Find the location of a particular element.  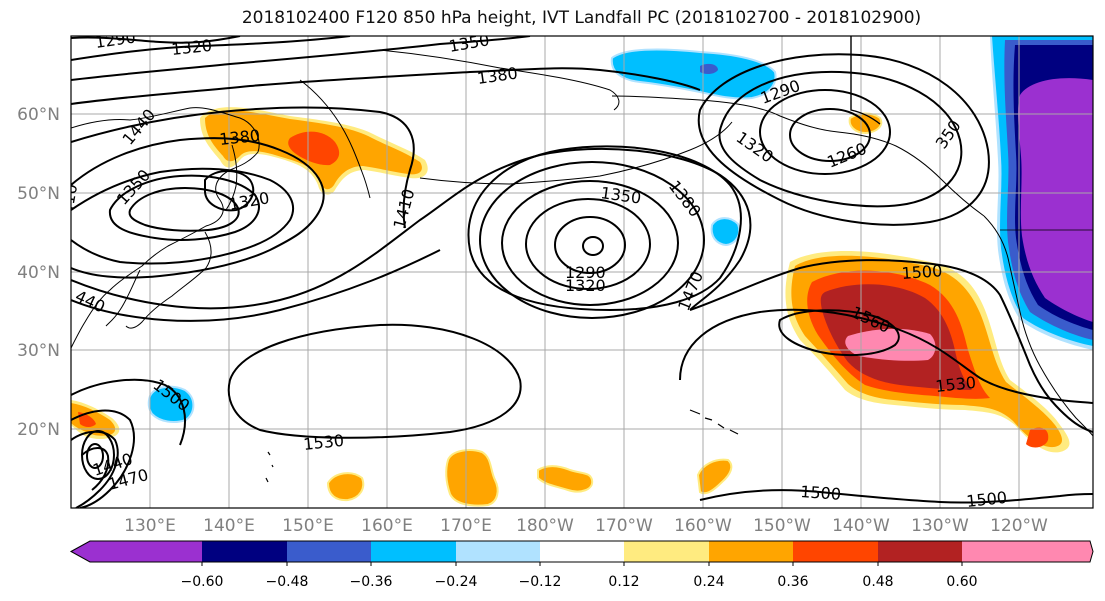

colorbar is located at coordinates (581, 553).